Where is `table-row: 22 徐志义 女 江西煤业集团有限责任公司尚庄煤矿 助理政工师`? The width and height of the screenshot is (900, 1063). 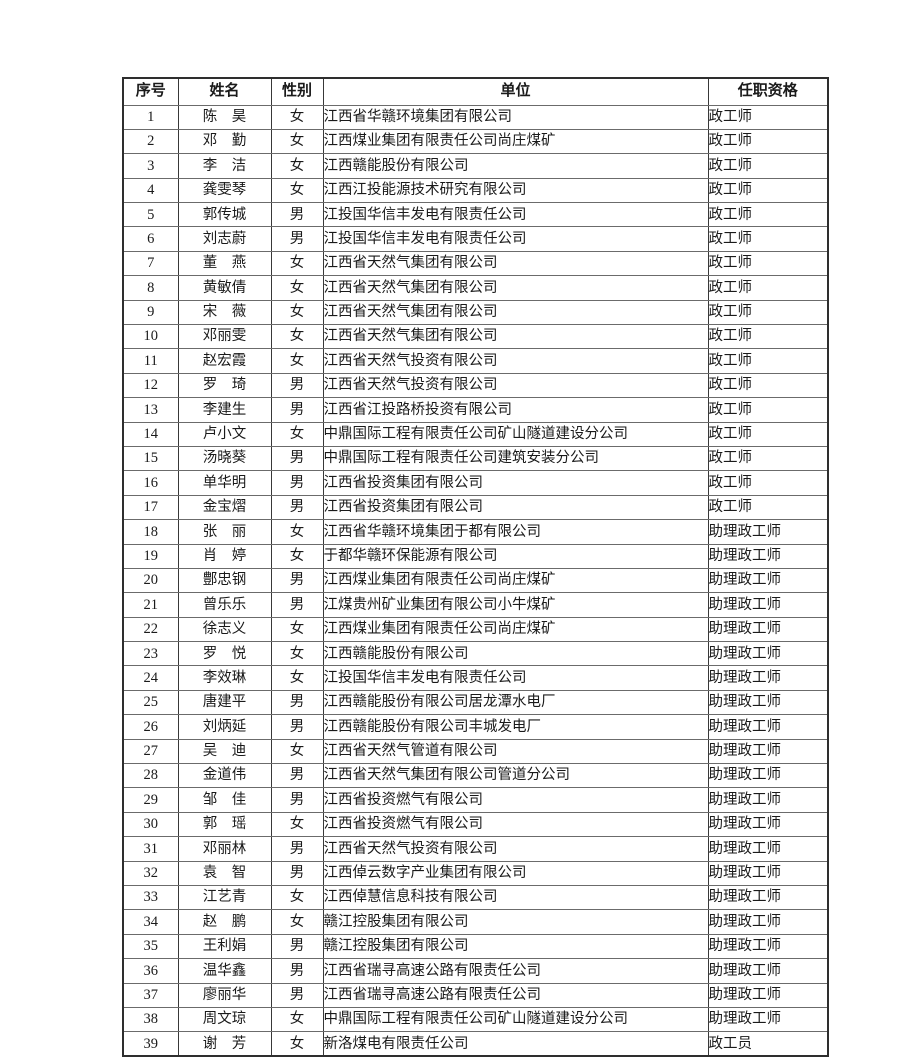
table-row: 22 徐志义 女 江西煤业集团有限责任公司尚庄煤矿 助理政工师 is located at coordinates (475, 629).